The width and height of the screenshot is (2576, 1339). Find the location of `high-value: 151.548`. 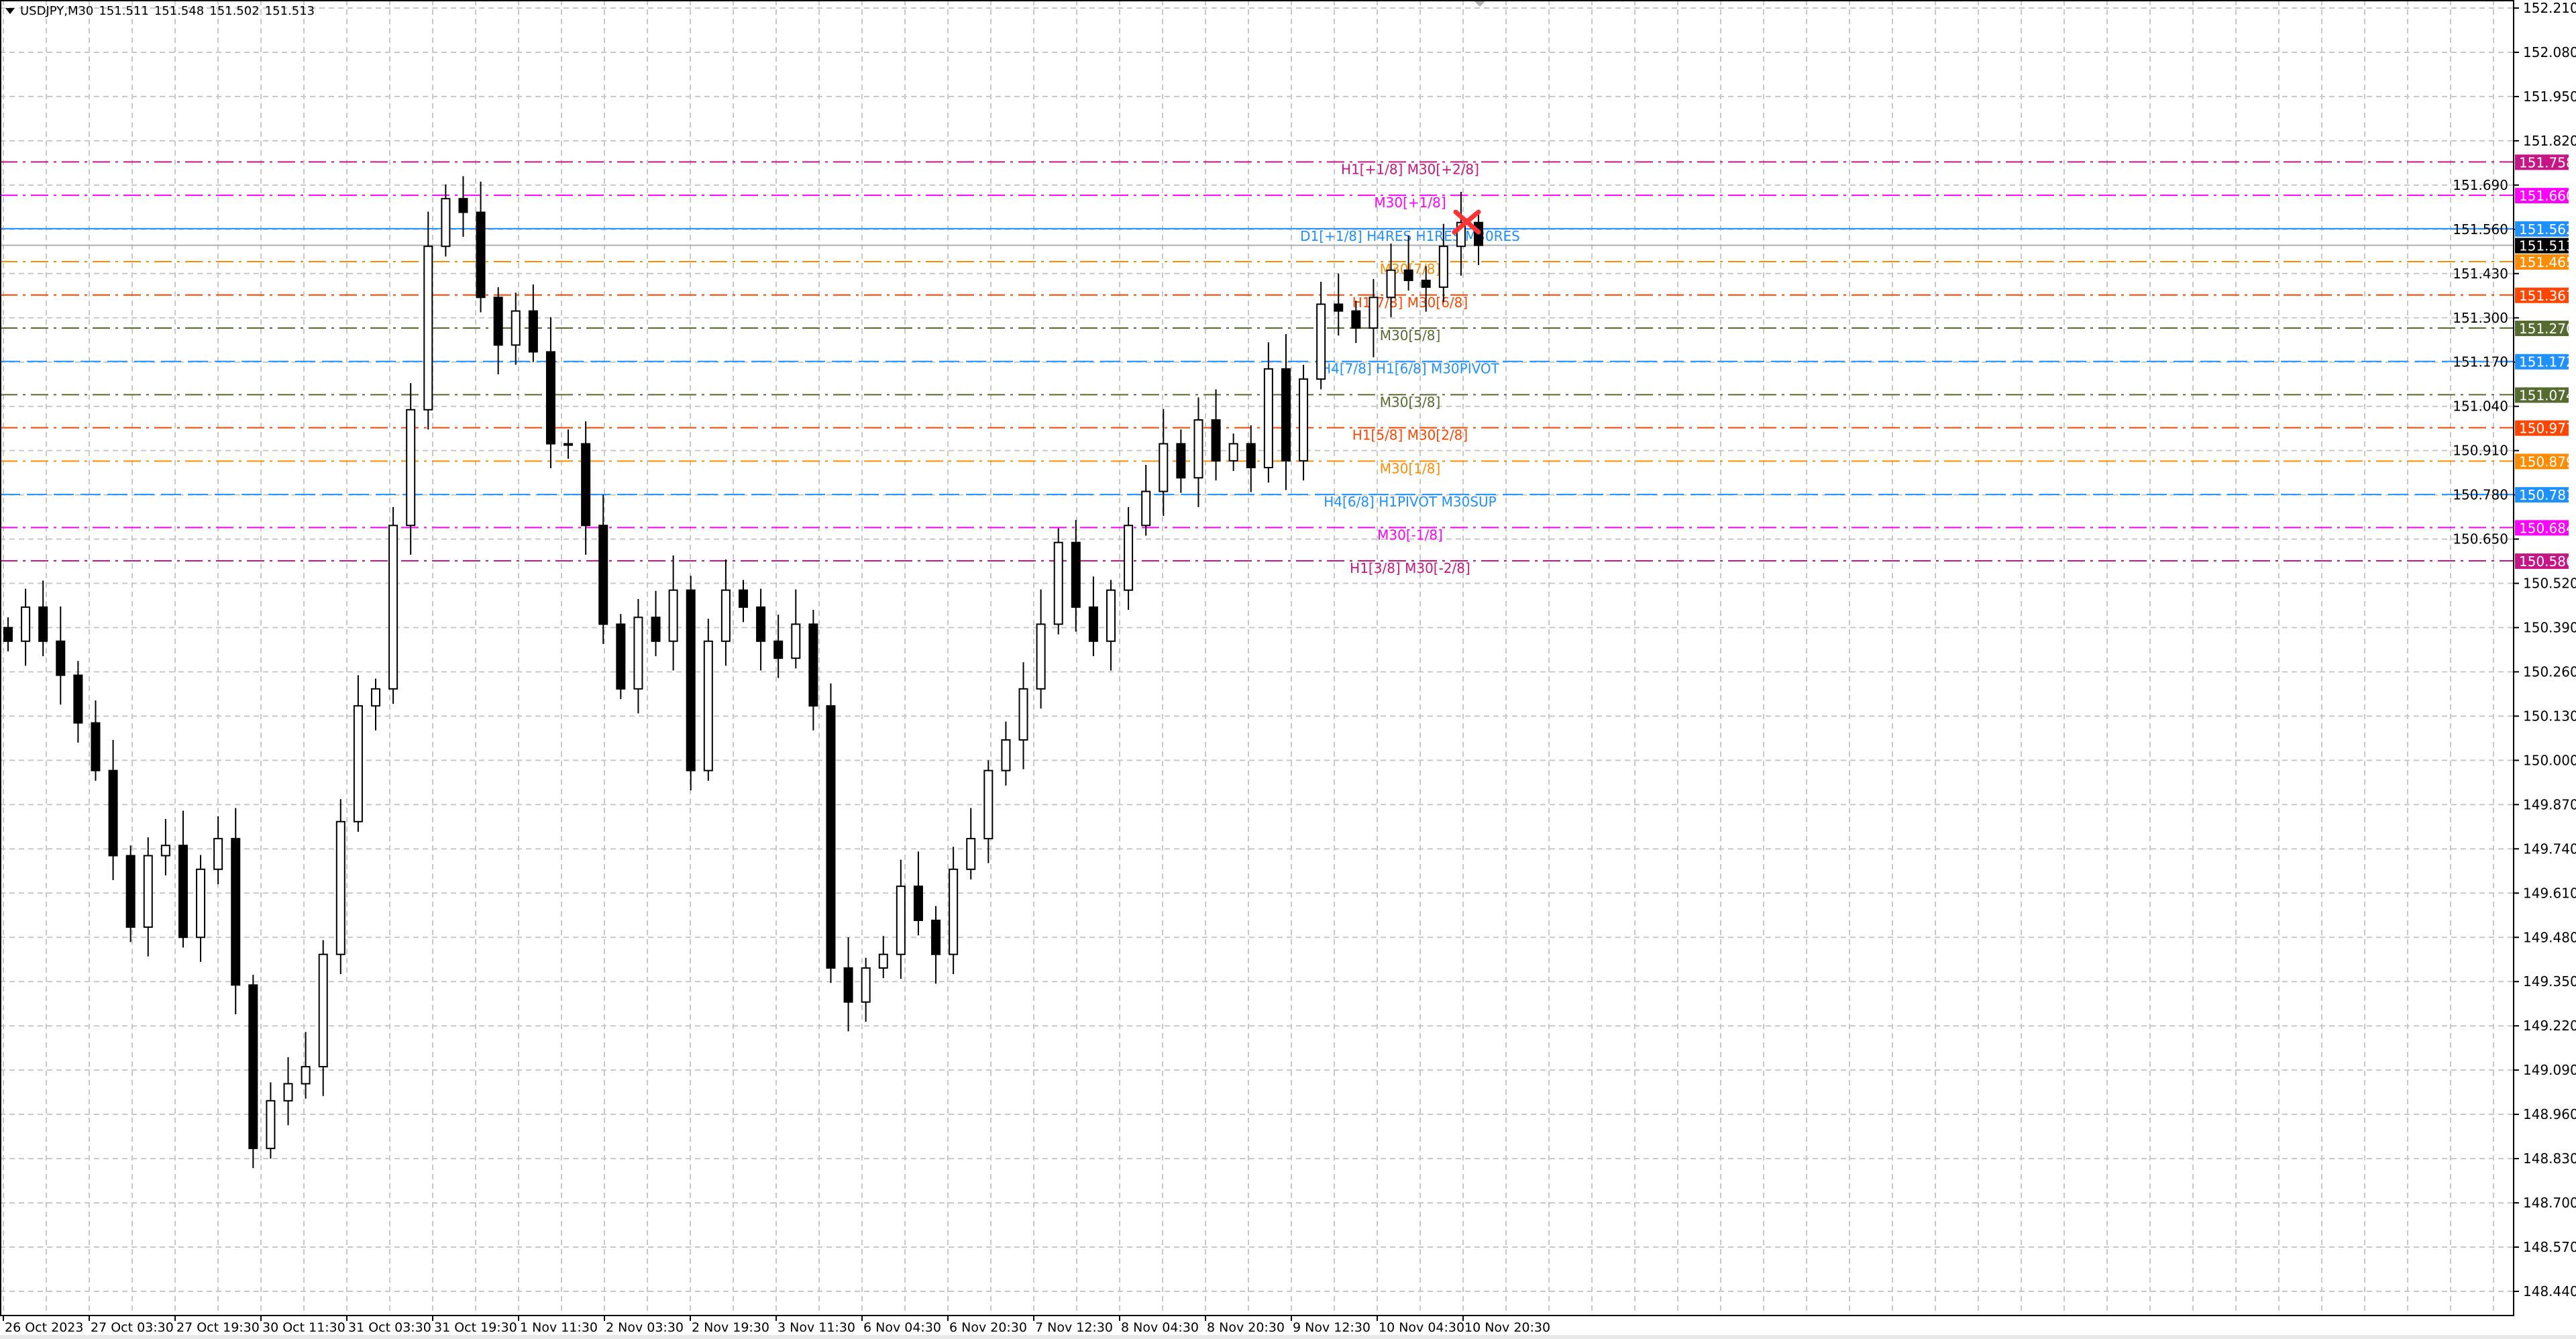

high-value: 151.548 is located at coordinates (179, 11).